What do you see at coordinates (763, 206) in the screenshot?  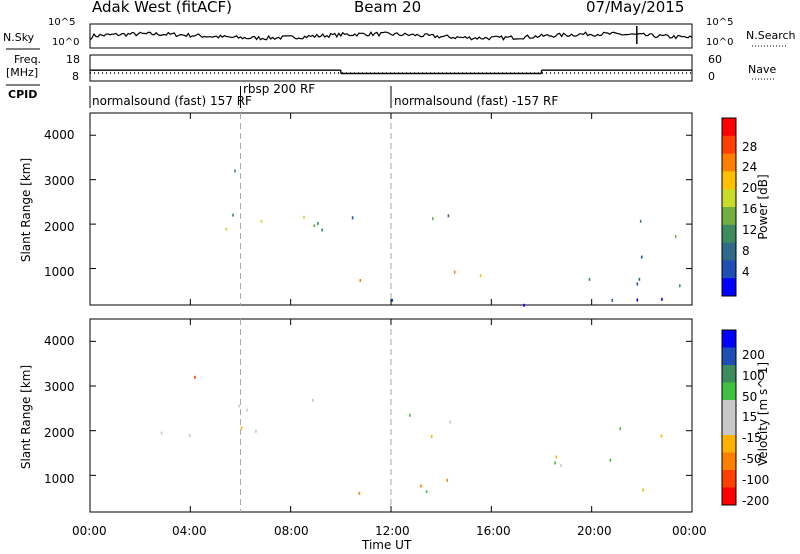 I see `power-colorbar-label: Power [dB]` at bounding box center [763, 206].